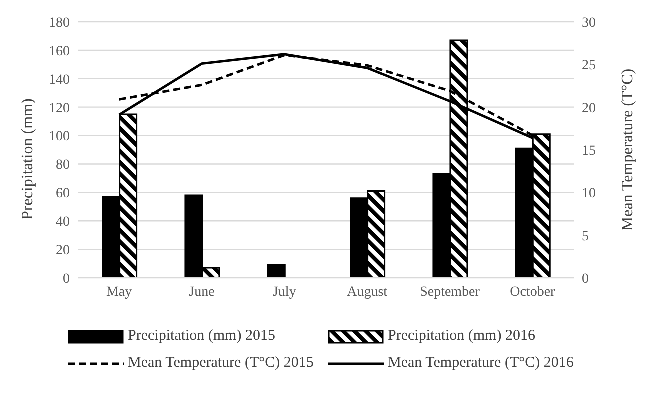  Describe the element at coordinates (59, 52) in the screenshot. I see `y-tick-label: 160` at that location.